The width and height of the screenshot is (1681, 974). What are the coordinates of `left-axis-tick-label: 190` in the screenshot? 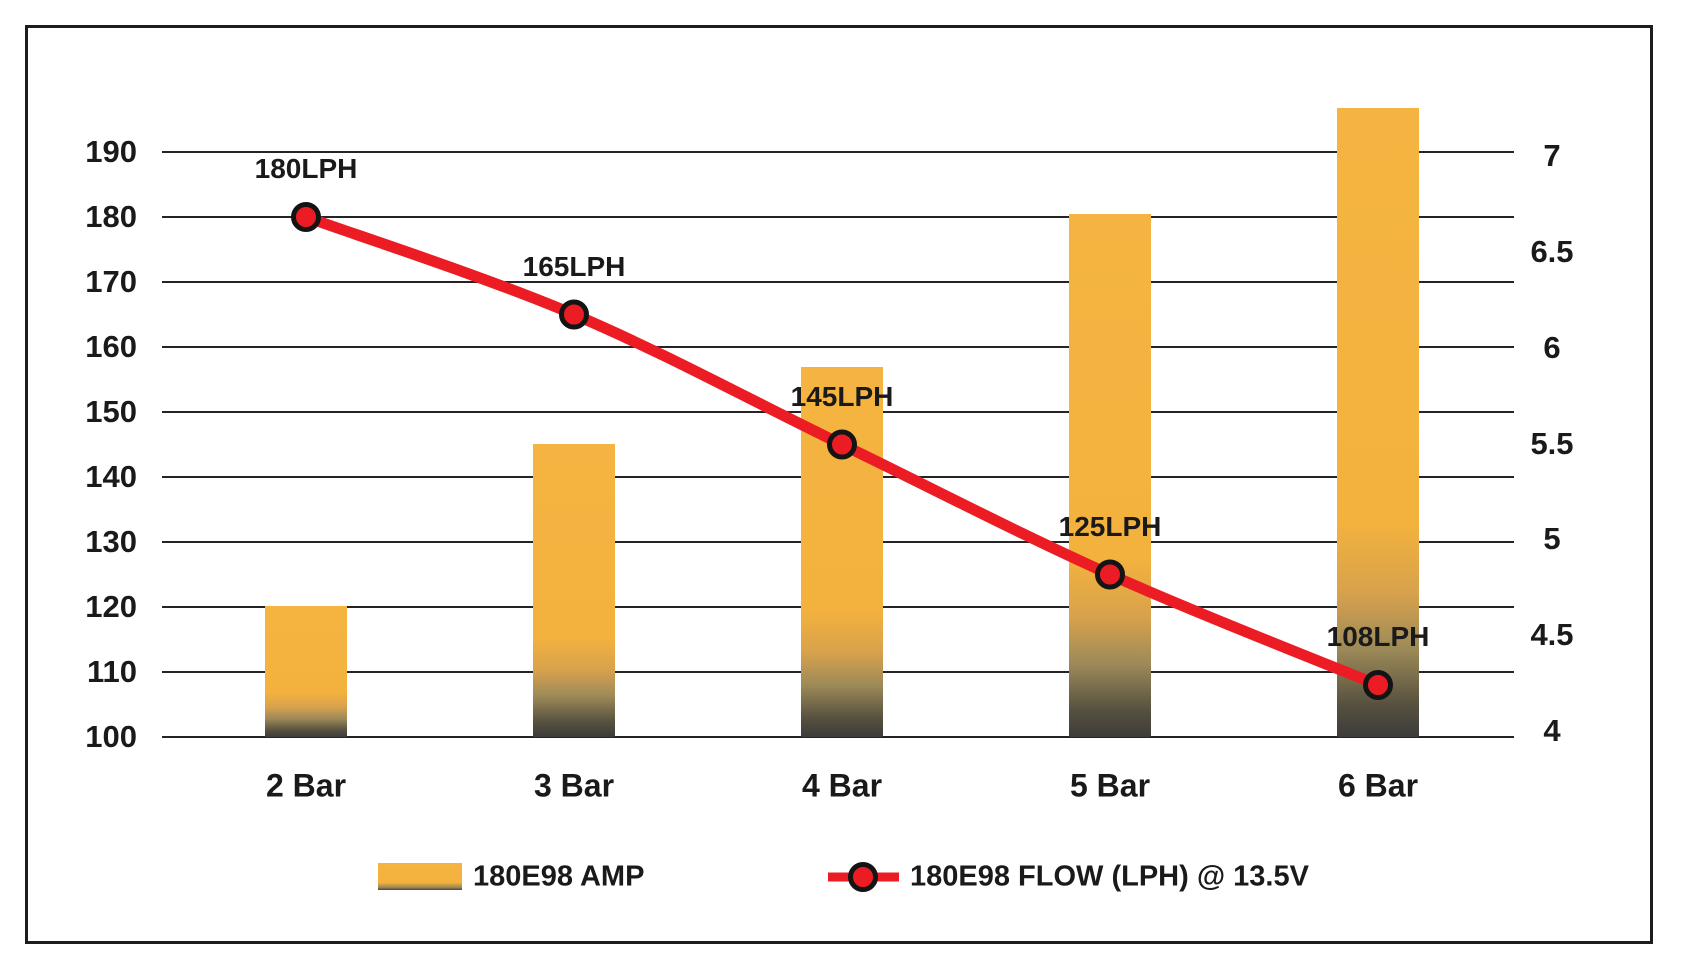 It's located at (111, 151).